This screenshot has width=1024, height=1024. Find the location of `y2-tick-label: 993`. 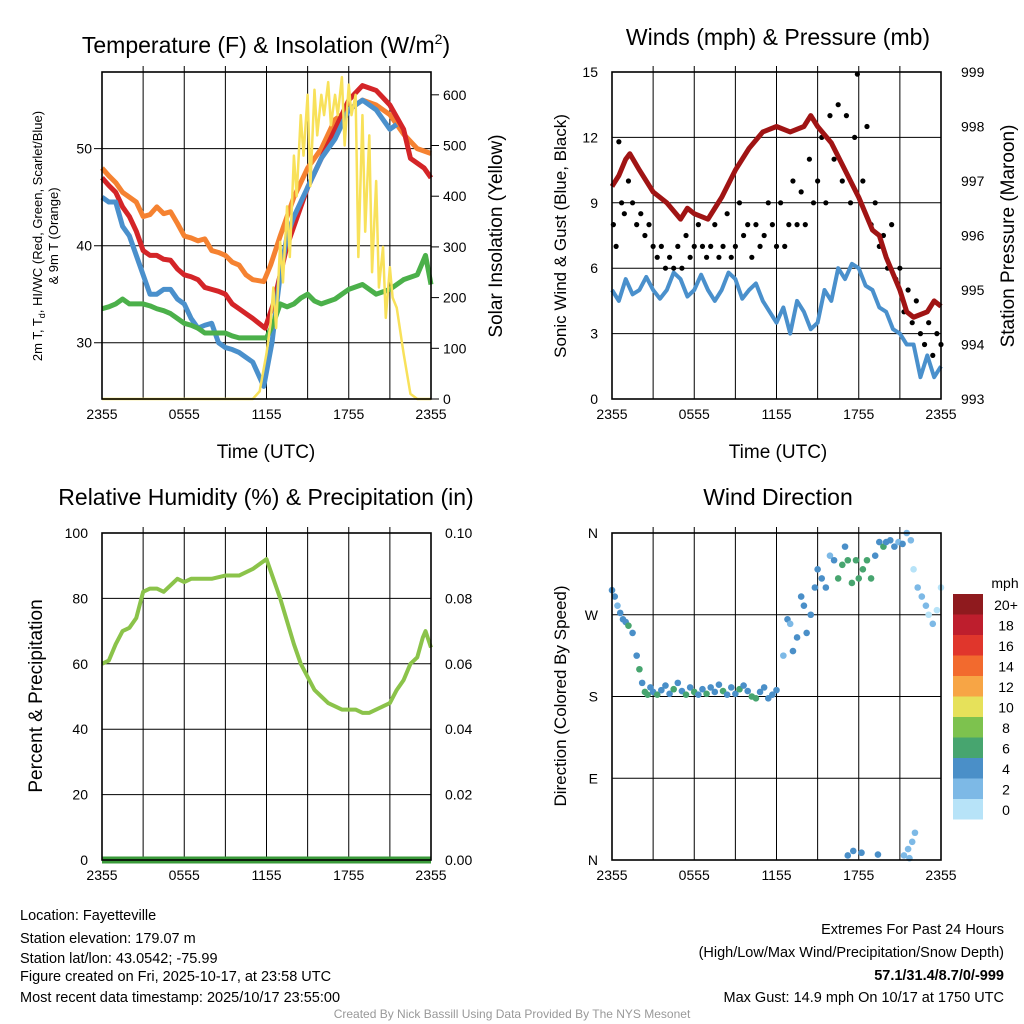

y2-tick-label: 993 is located at coordinates (973, 399).